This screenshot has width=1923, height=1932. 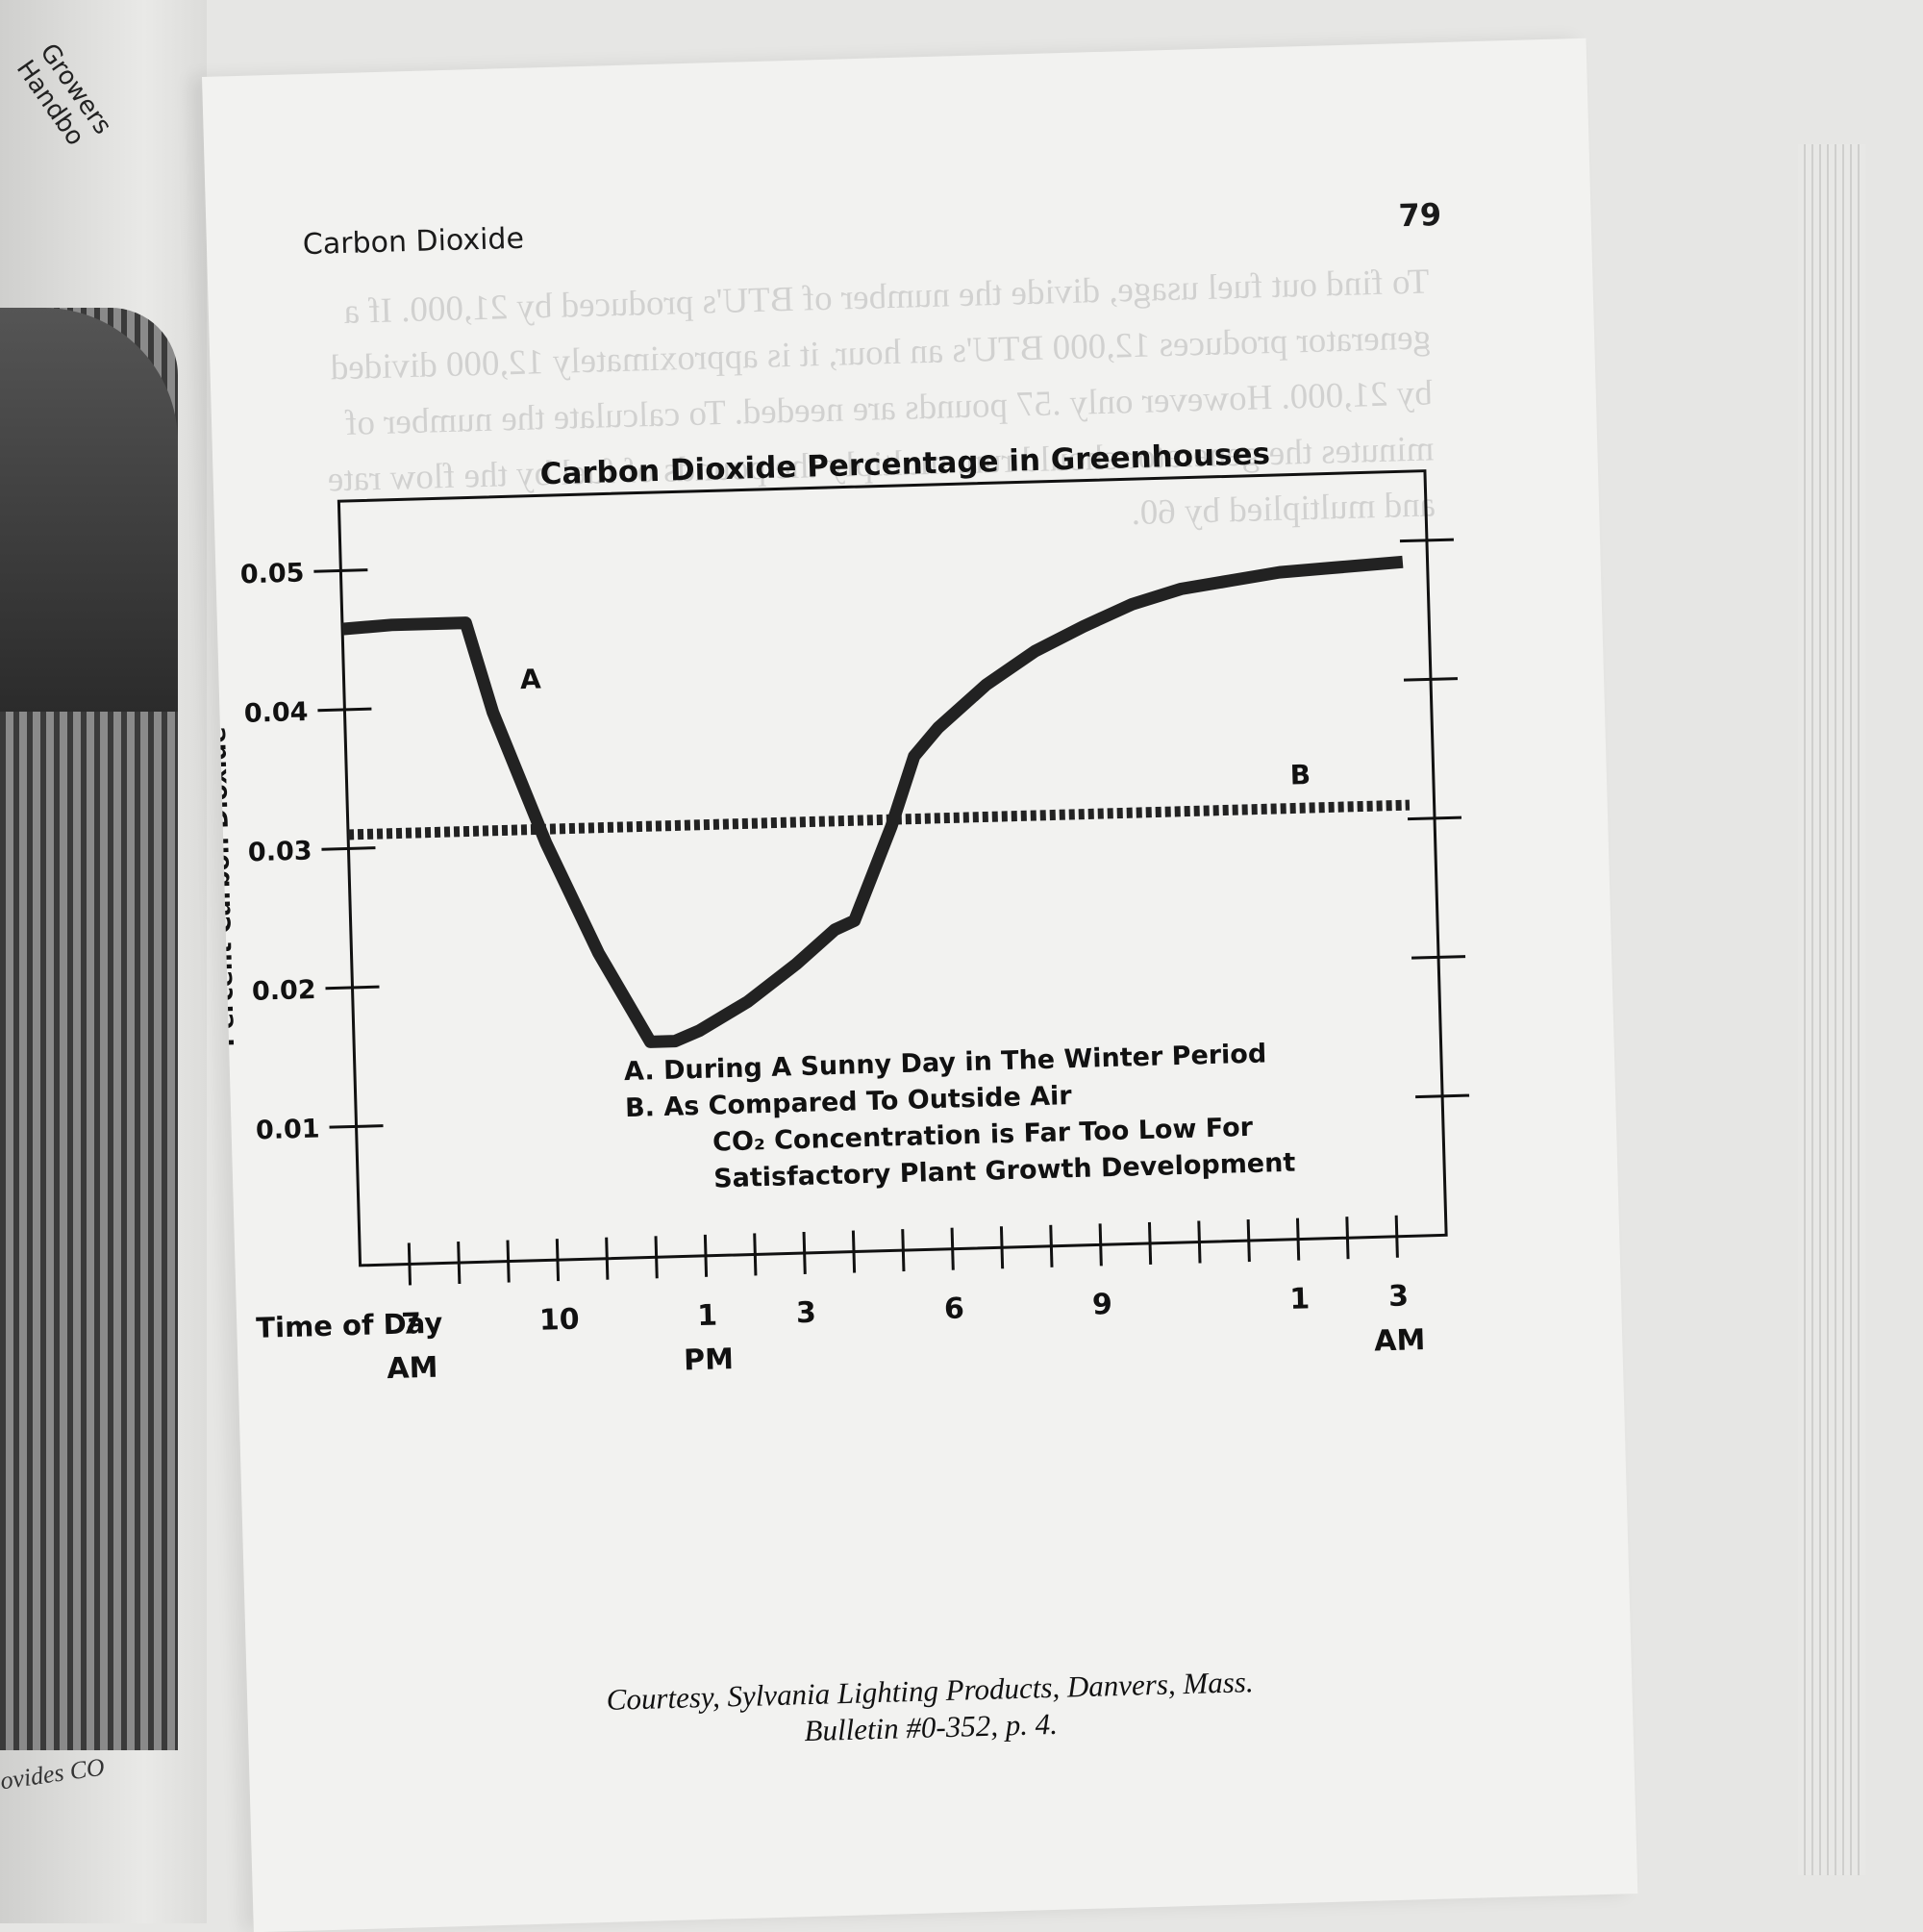 What do you see at coordinates (89, 510) in the screenshot?
I see `greenhouse-dome` at bounding box center [89, 510].